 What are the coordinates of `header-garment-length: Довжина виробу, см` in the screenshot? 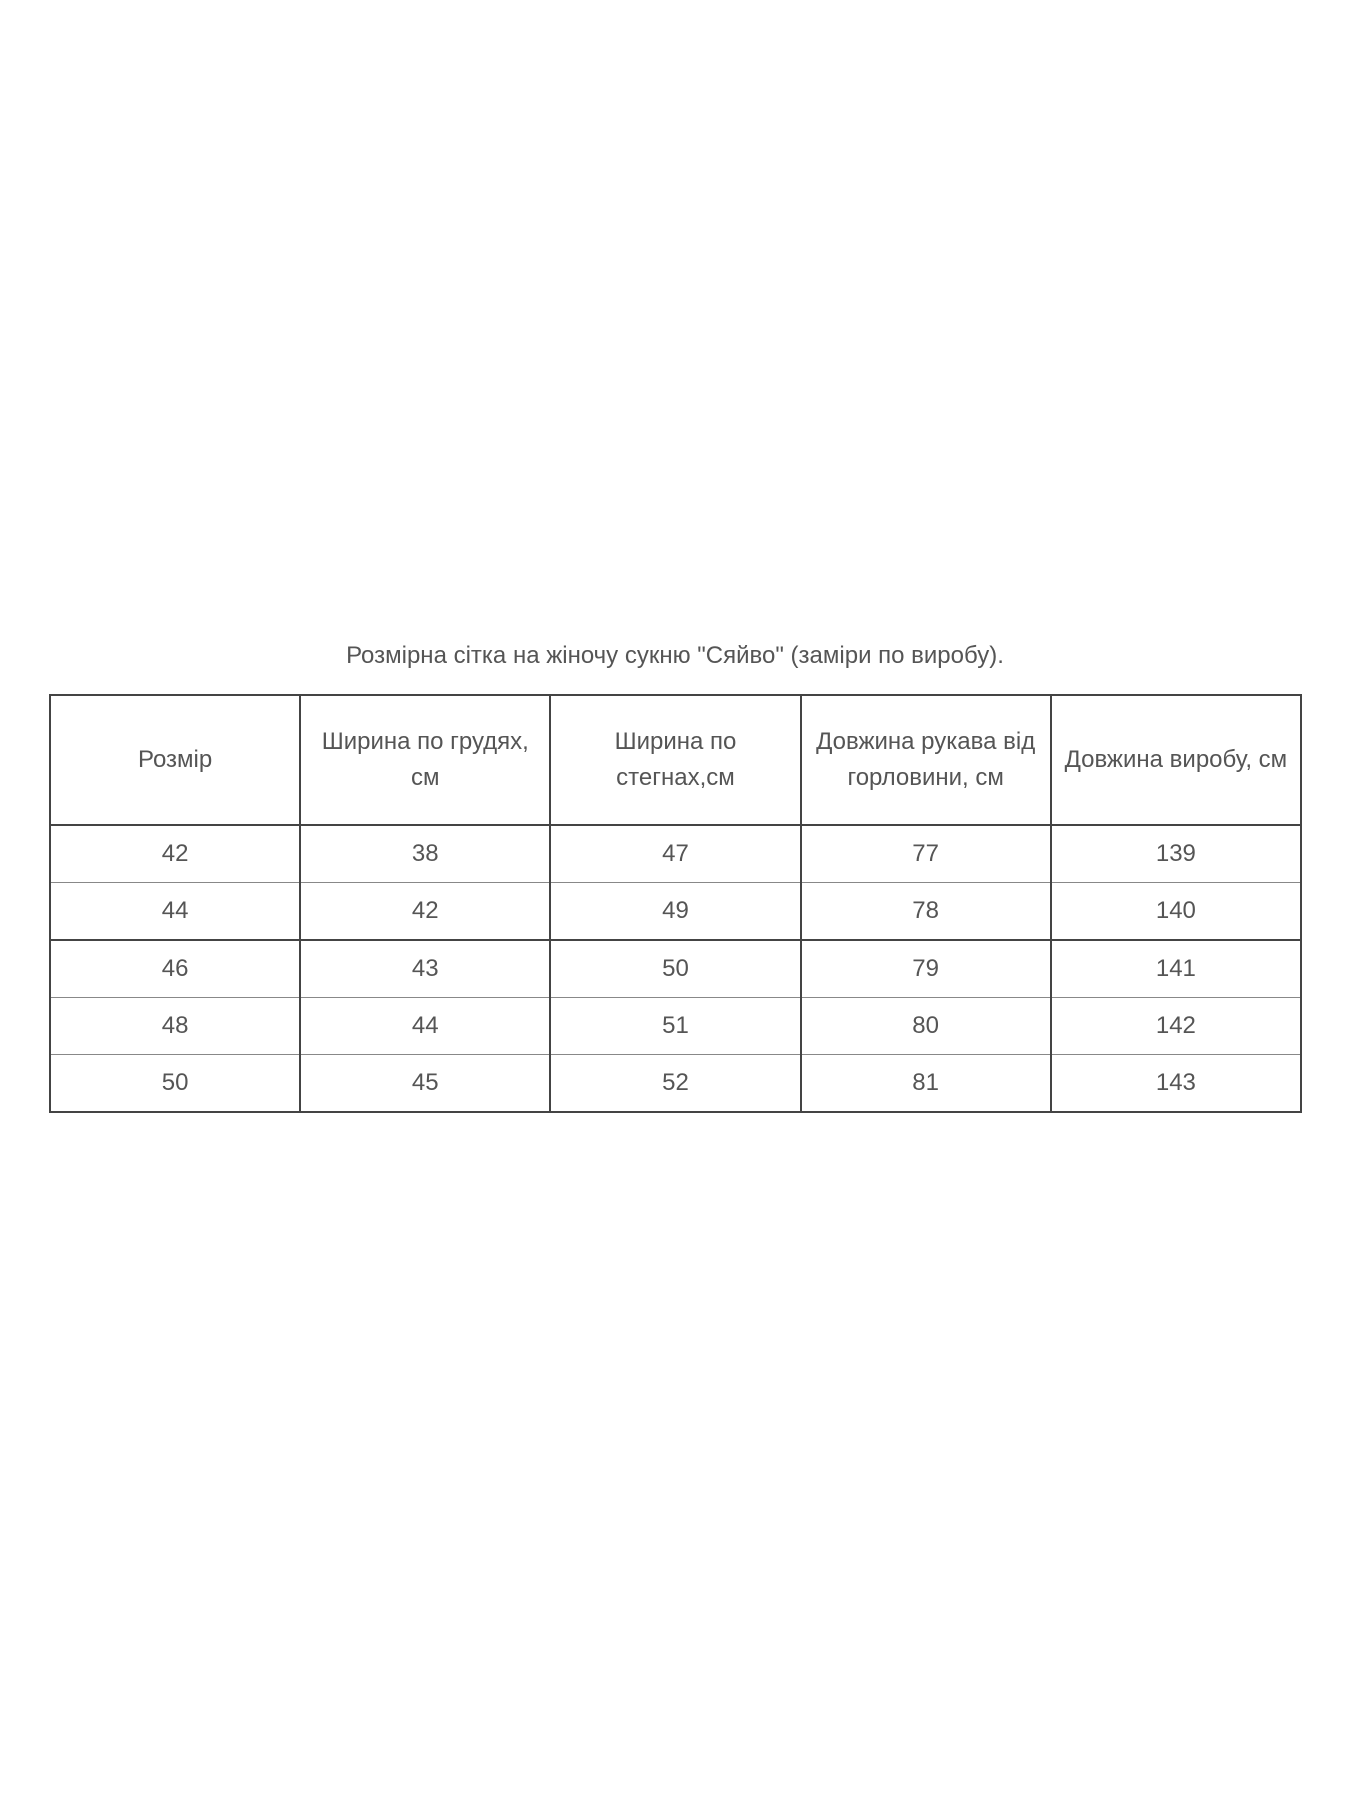 It's located at (1176, 760).